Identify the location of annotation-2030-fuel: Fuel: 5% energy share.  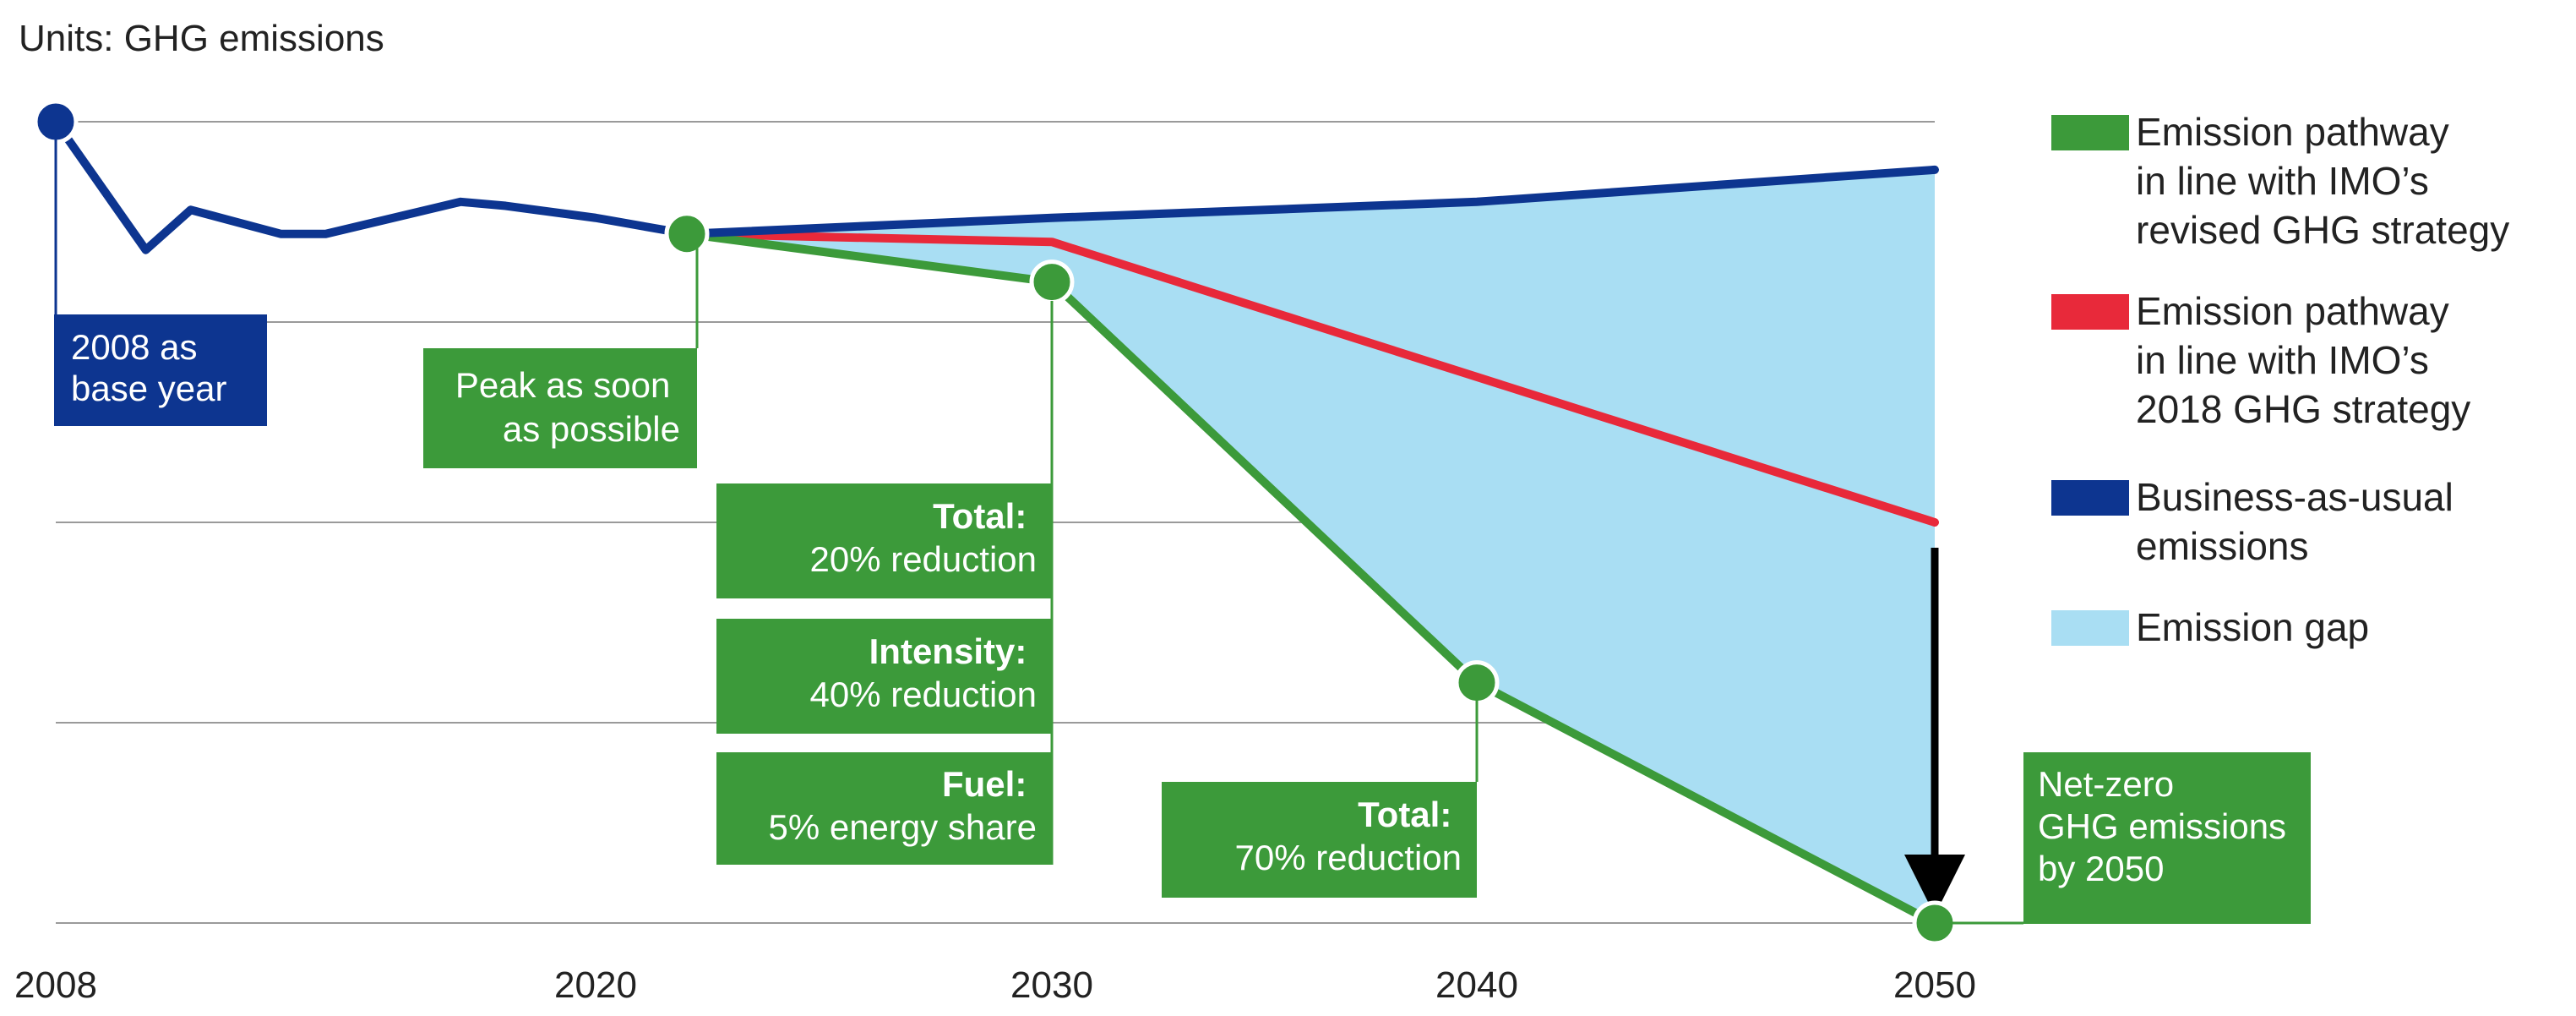
(884, 808).